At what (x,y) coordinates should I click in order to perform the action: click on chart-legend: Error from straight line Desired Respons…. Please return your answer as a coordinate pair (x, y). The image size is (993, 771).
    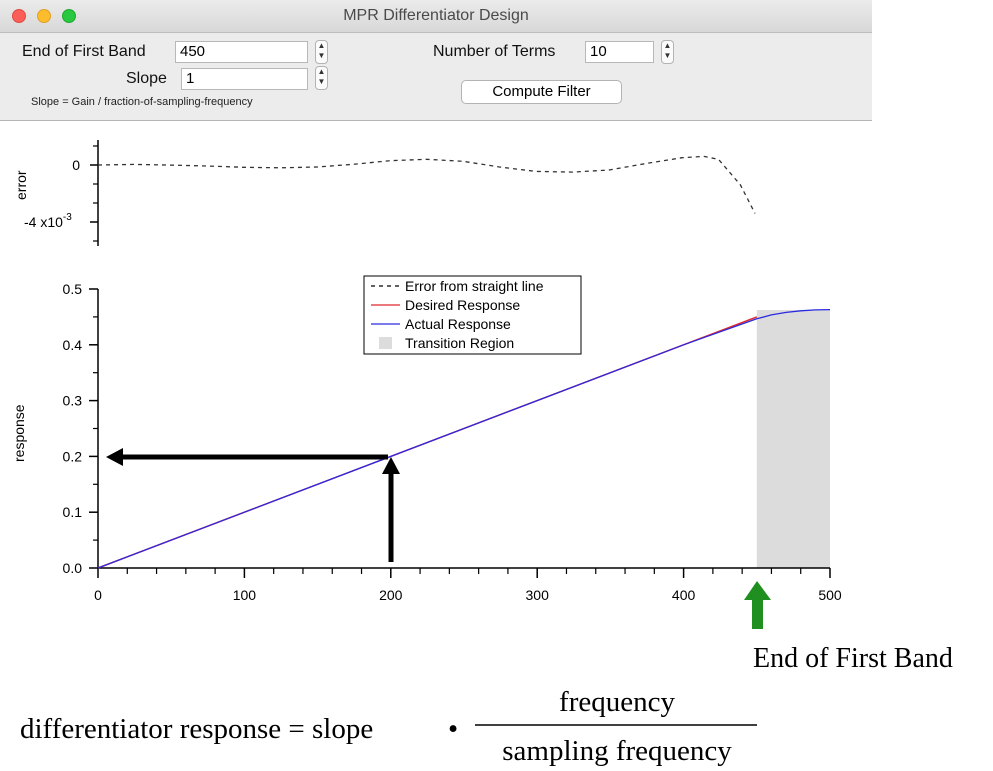
    Looking at the image, I should click on (472, 315).